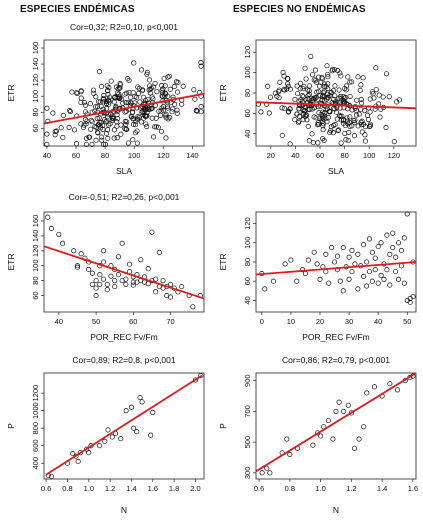 This screenshot has width=423, height=521. I want to click on y-axis-label: P, so click(11, 426).